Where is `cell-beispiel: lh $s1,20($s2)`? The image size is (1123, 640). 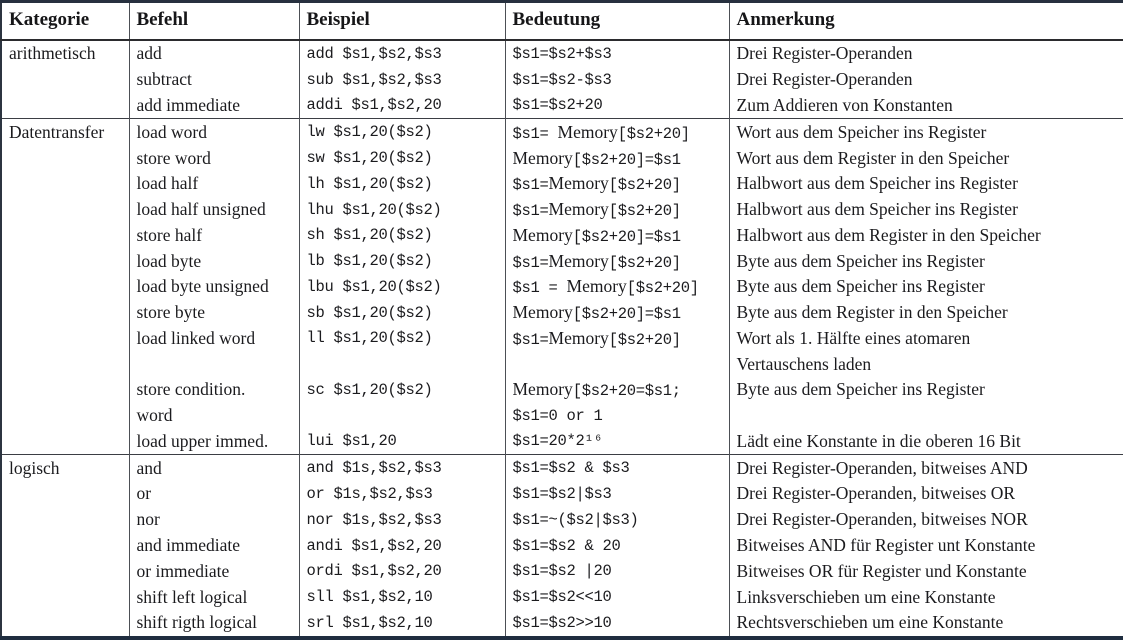 cell-beispiel: lh $s1,20($s2) is located at coordinates (401, 183).